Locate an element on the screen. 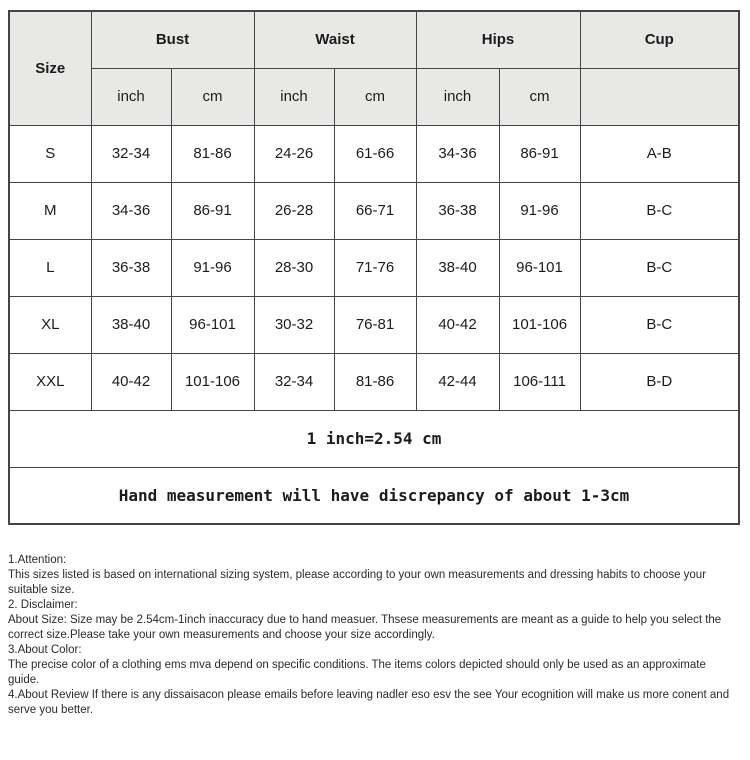 This screenshot has width=750, height=760. cell-size: XL is located at coordinates (50, 324).